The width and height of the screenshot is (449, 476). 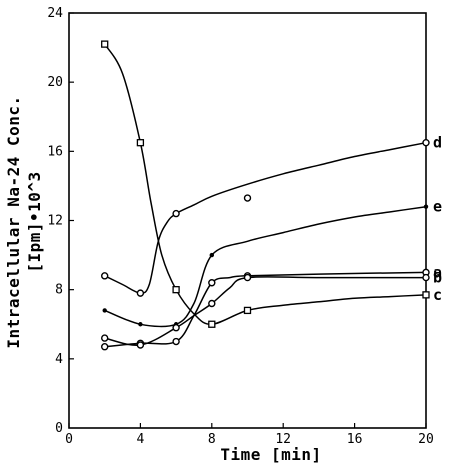 I want to click on x-axis-label: Time [min], so click(x=270, y=454).